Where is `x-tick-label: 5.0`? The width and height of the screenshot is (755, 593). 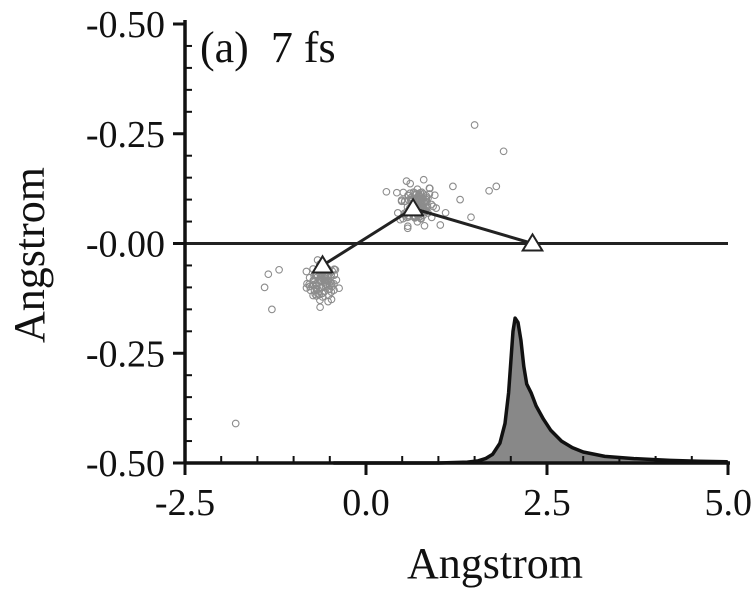
x-tick-label: 5.0 is located at coordinates (729, 503).